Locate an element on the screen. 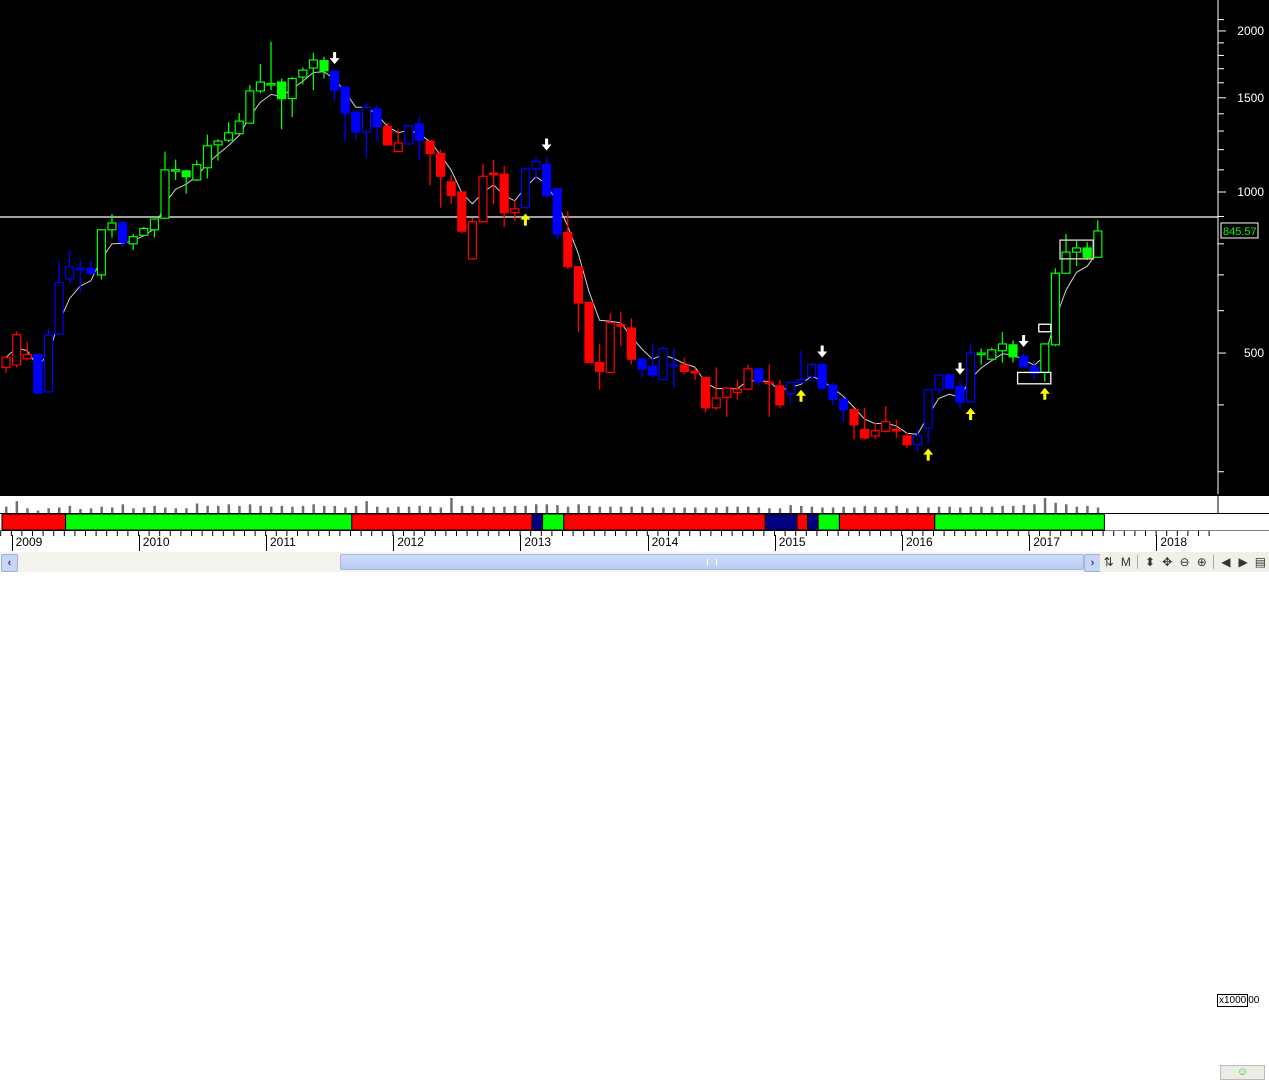  zoom-out-icon: ⊖ is located at coordinates (1184, 562).